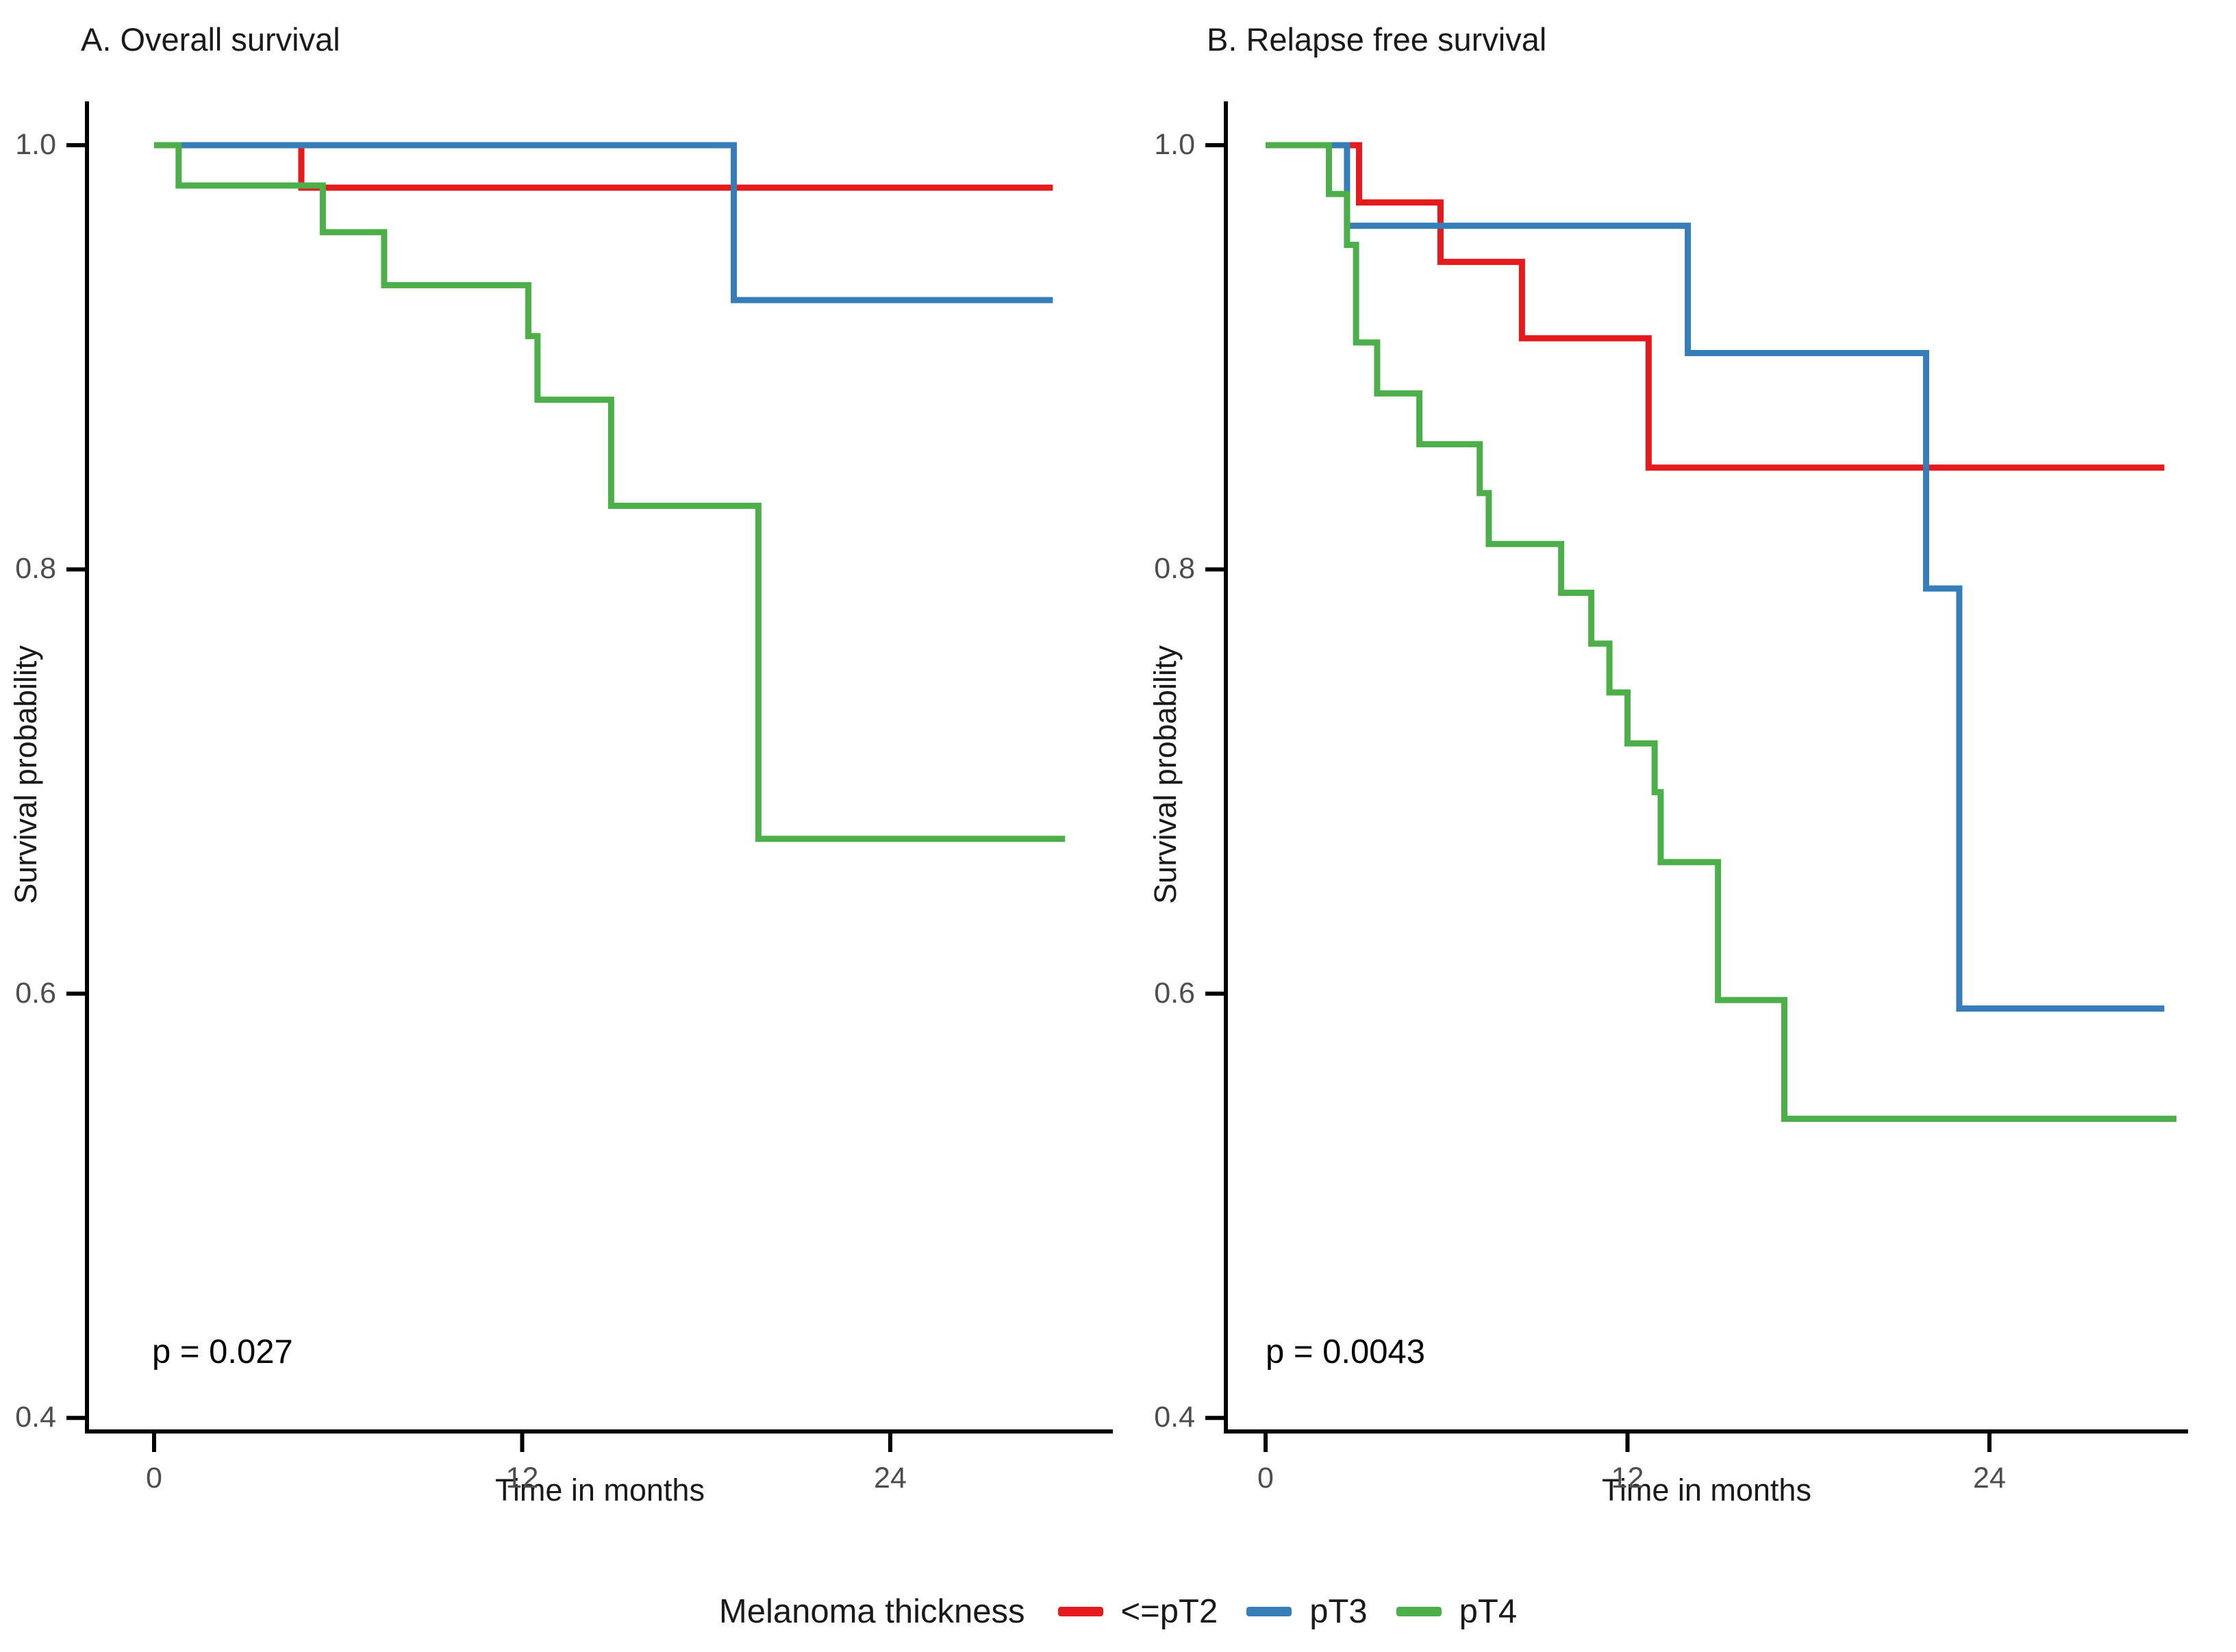 This screenshot has height=1652, width=2236. I want to click on y-tick-label-overall: 0.4, so click(35, 1417).